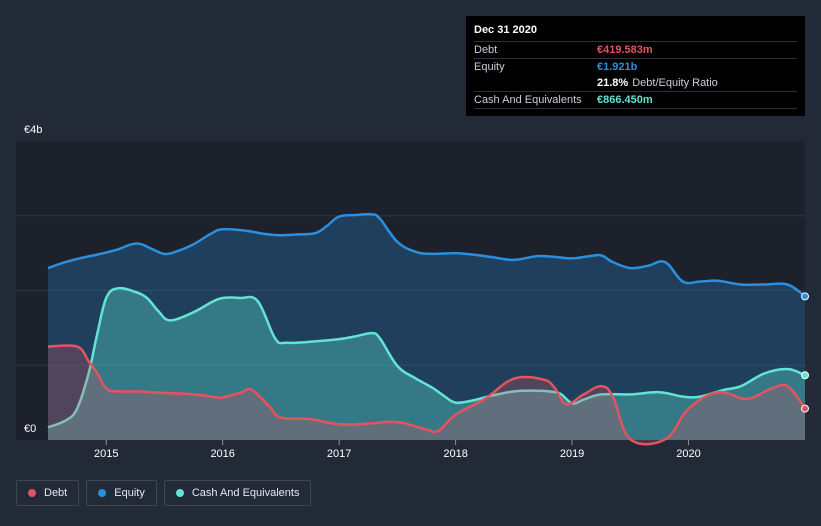  I want to click on tooltip-row-equity: Equity €1.921b, so click(635, 66).